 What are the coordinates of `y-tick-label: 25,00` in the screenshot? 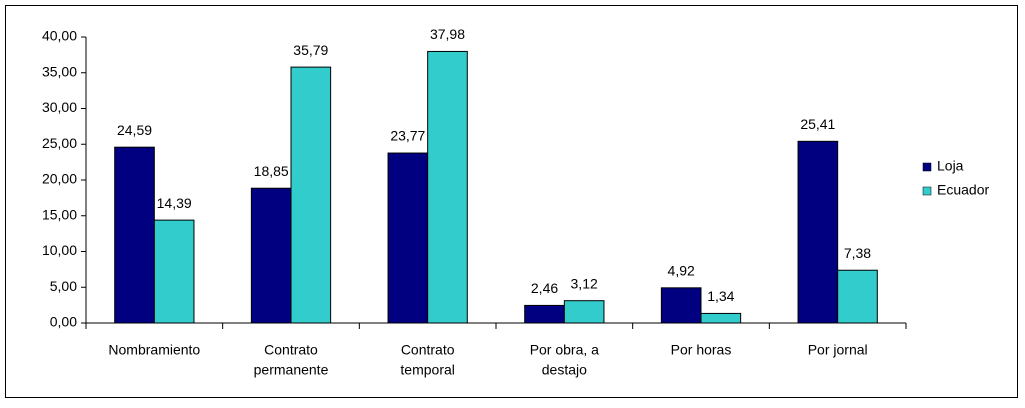 It's located at (59, 143).